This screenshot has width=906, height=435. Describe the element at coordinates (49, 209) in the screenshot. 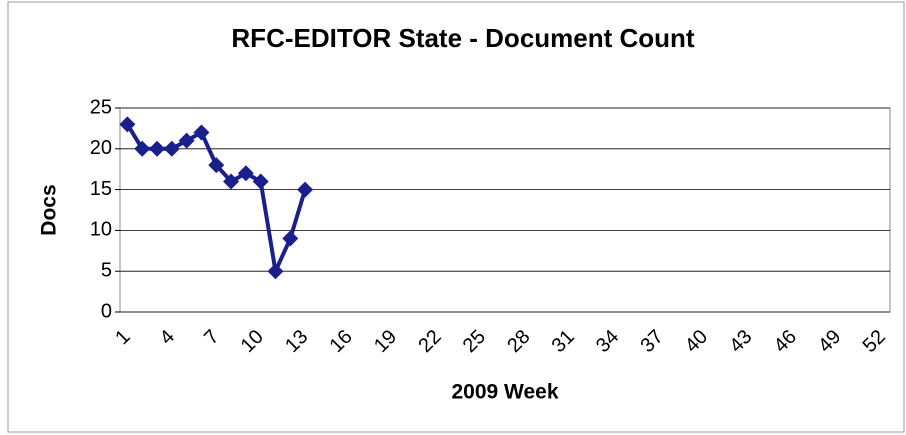

I see `y-axis-label: Docs` at that location.